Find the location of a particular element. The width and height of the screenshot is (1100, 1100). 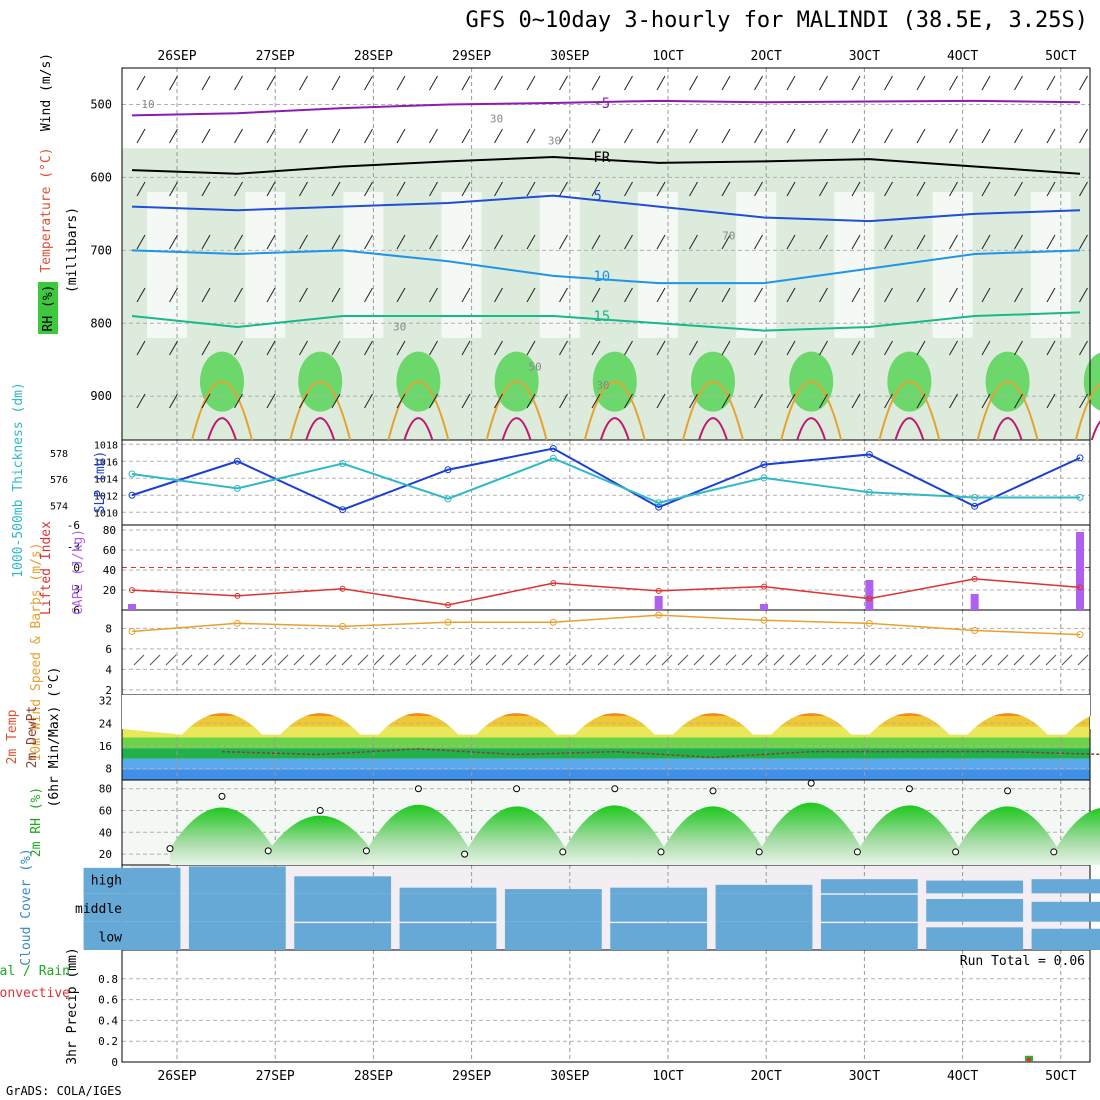

slp-tick-label: 1012 is located at coordinates (106, 496).